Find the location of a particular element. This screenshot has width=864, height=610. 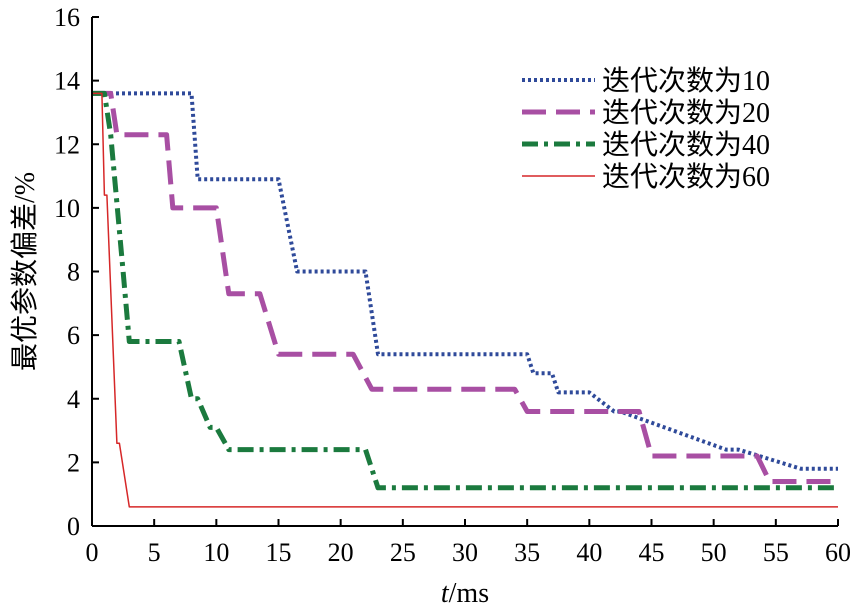

legend-label-3: 迭代次数为40 is located at coordinates (686, 145).